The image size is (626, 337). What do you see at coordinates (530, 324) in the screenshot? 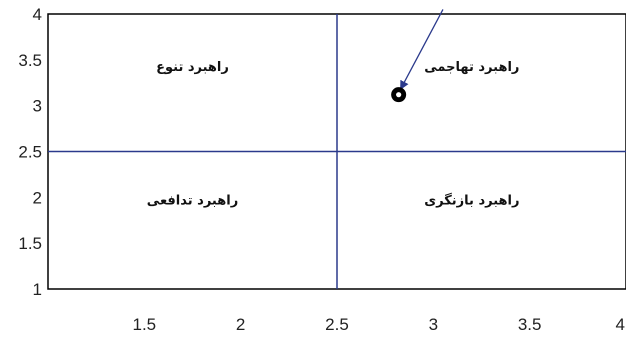
I see `x-tick-label: 3.5` at bounding box center [530, 324].